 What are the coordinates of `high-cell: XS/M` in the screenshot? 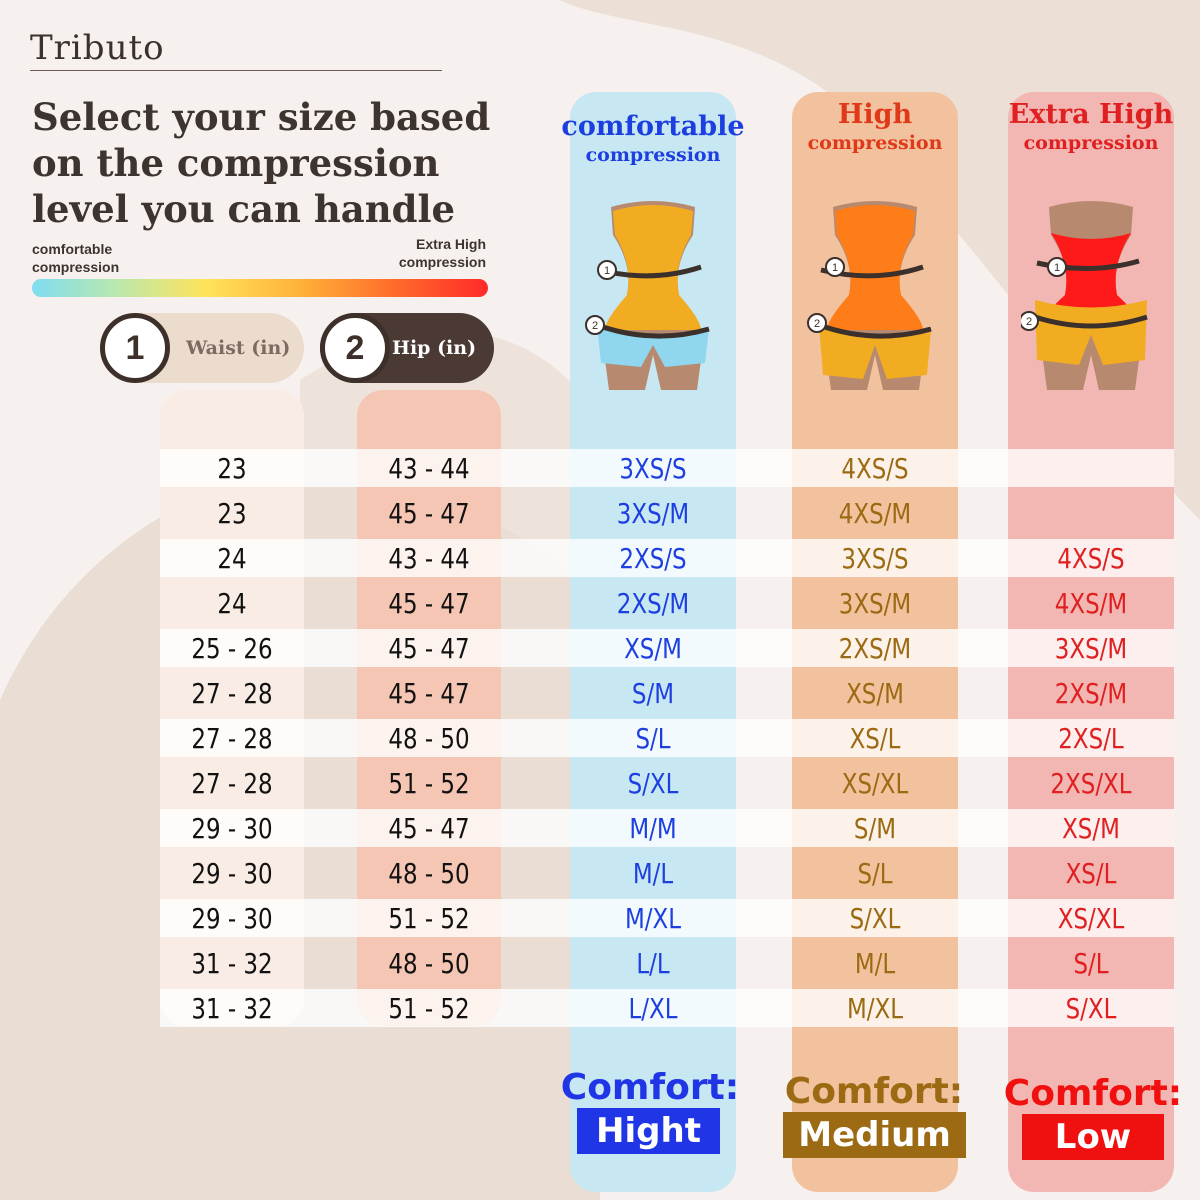 It's located at (875, 693).